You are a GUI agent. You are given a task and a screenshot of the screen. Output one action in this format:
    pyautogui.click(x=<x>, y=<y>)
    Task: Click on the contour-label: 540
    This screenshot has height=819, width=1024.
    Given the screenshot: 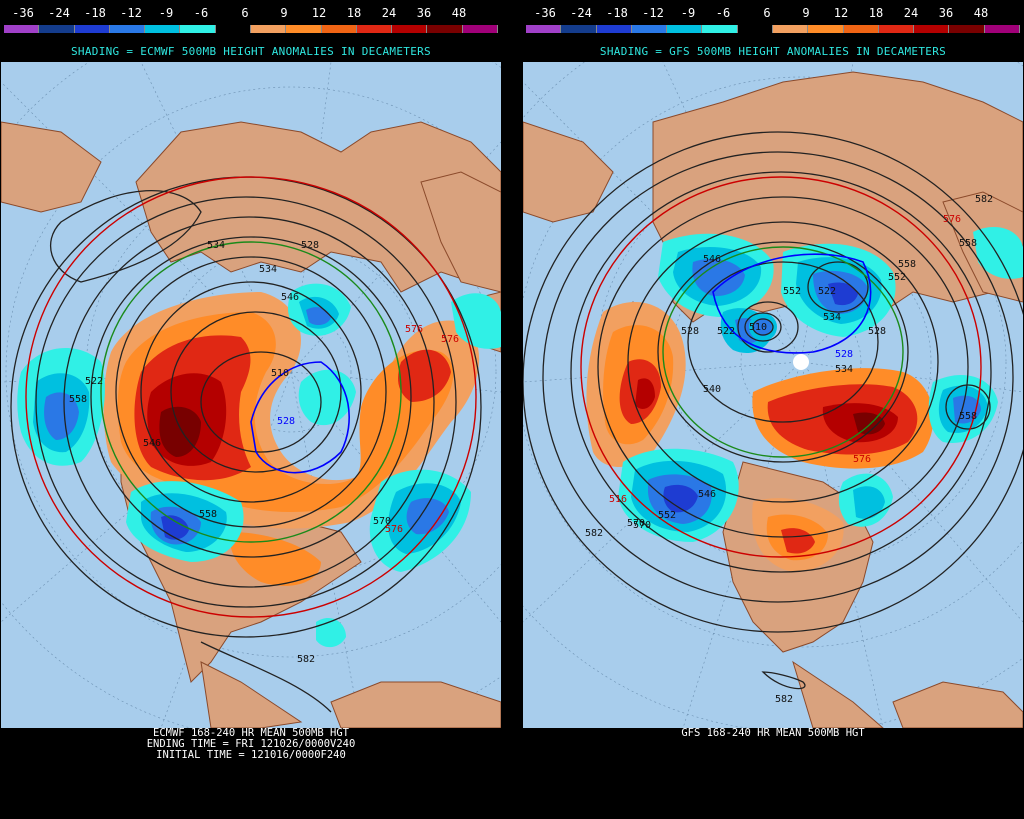 What is the action you would take?
    pyautogui.click(x=712, y=389)
    